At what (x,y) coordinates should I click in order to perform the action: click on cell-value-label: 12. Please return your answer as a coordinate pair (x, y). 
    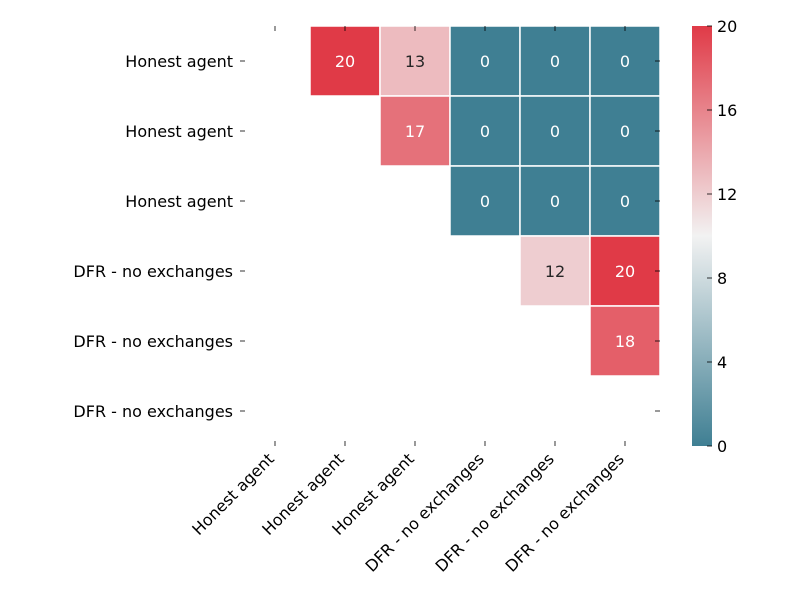
    Looking at the image, I should click on (555, 271).